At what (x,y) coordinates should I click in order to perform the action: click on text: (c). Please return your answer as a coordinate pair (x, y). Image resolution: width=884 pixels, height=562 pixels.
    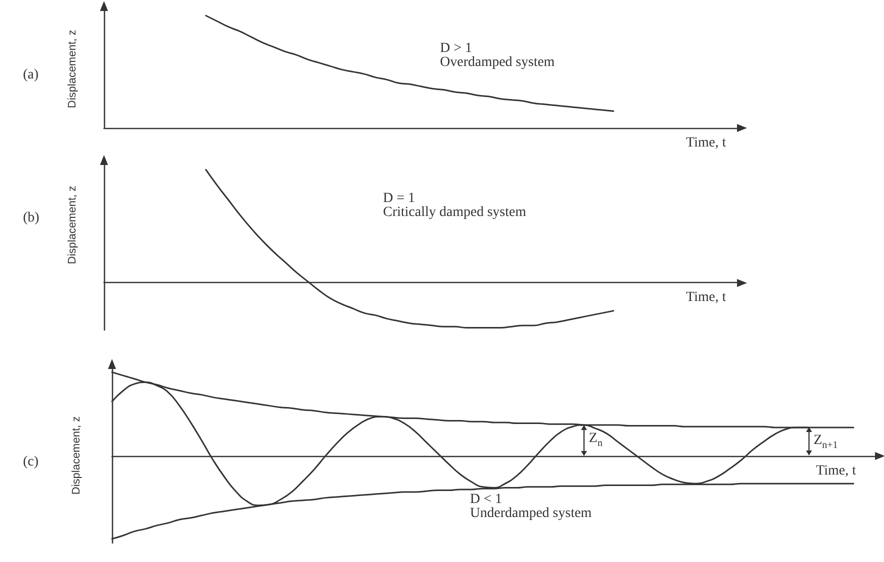
    Looking at the image, I should click on (31, 462).